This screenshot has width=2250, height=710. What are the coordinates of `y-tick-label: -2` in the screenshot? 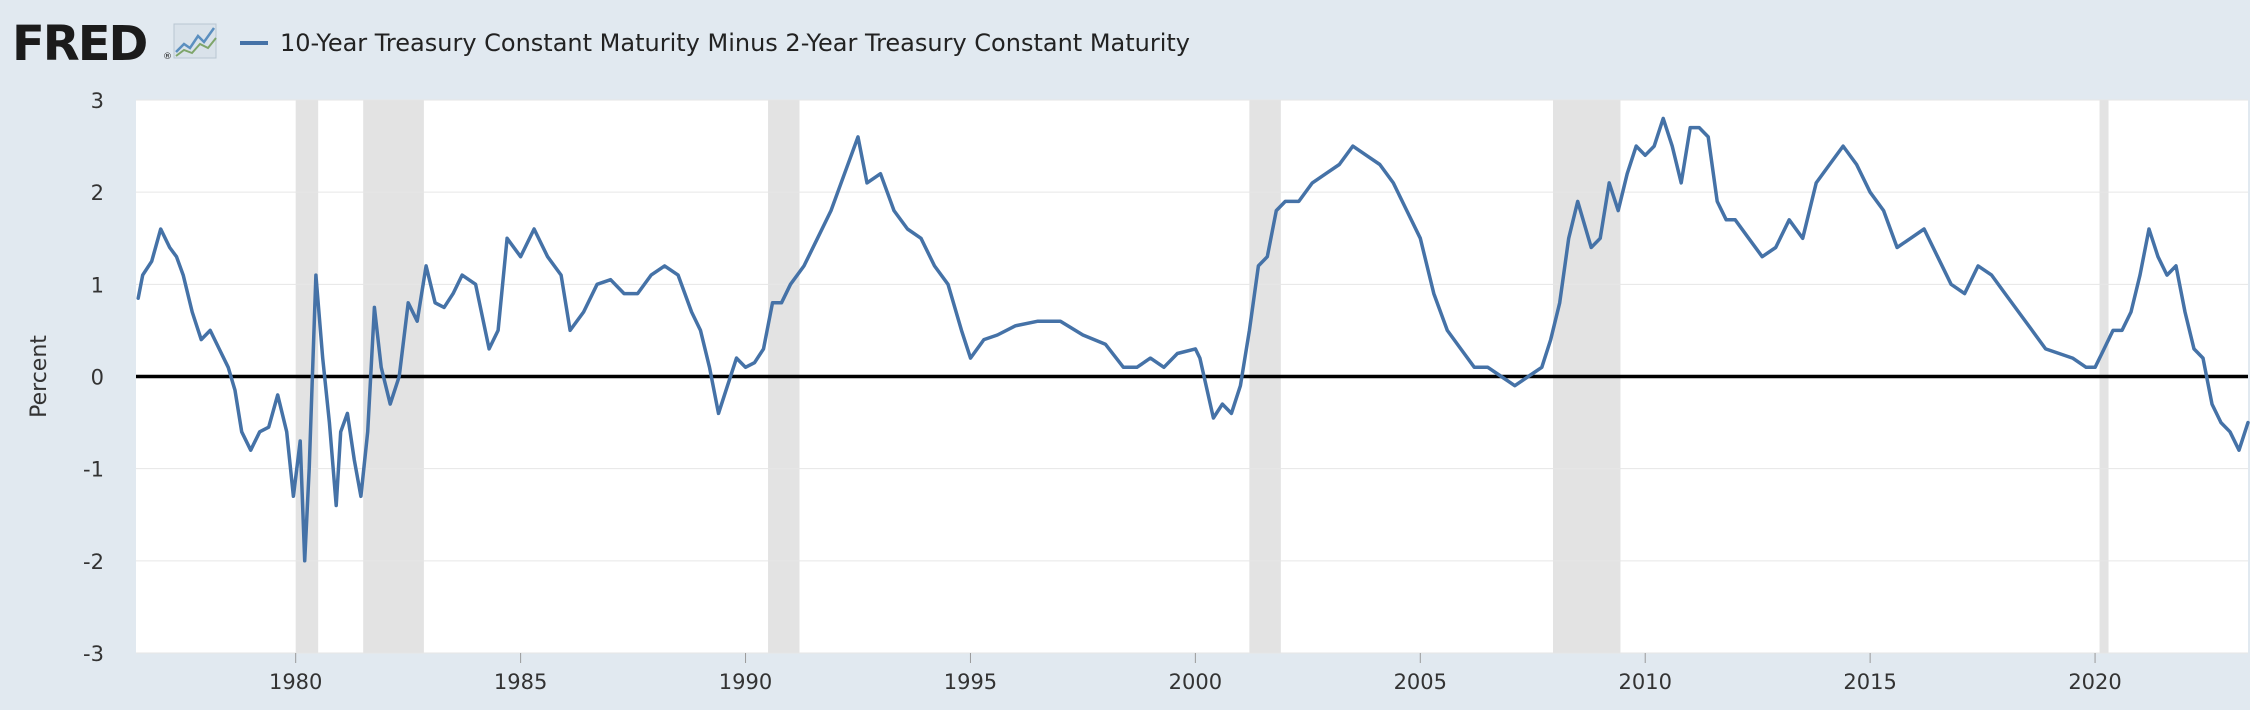 It's located at (93, 562).